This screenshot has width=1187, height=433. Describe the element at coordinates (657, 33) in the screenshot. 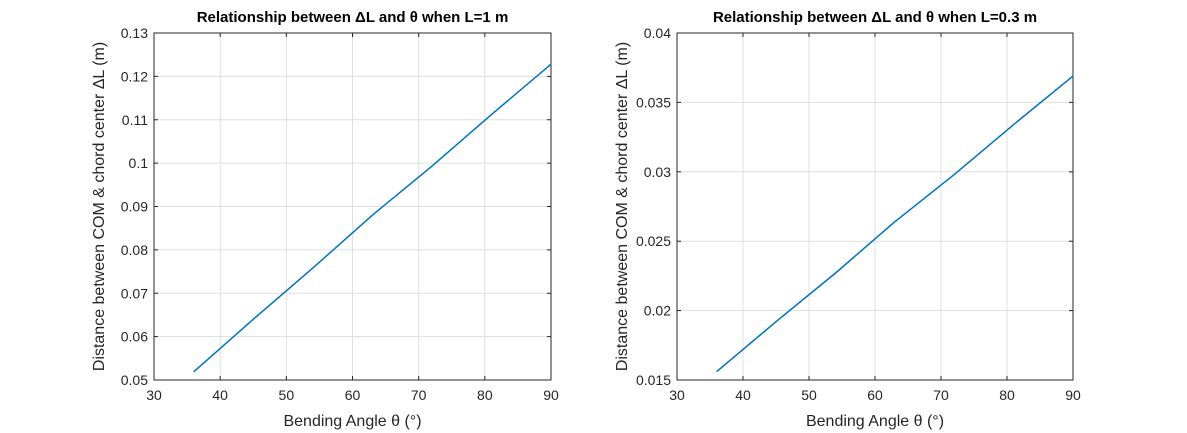

I see `y-tick-label: 0.04` at that location.